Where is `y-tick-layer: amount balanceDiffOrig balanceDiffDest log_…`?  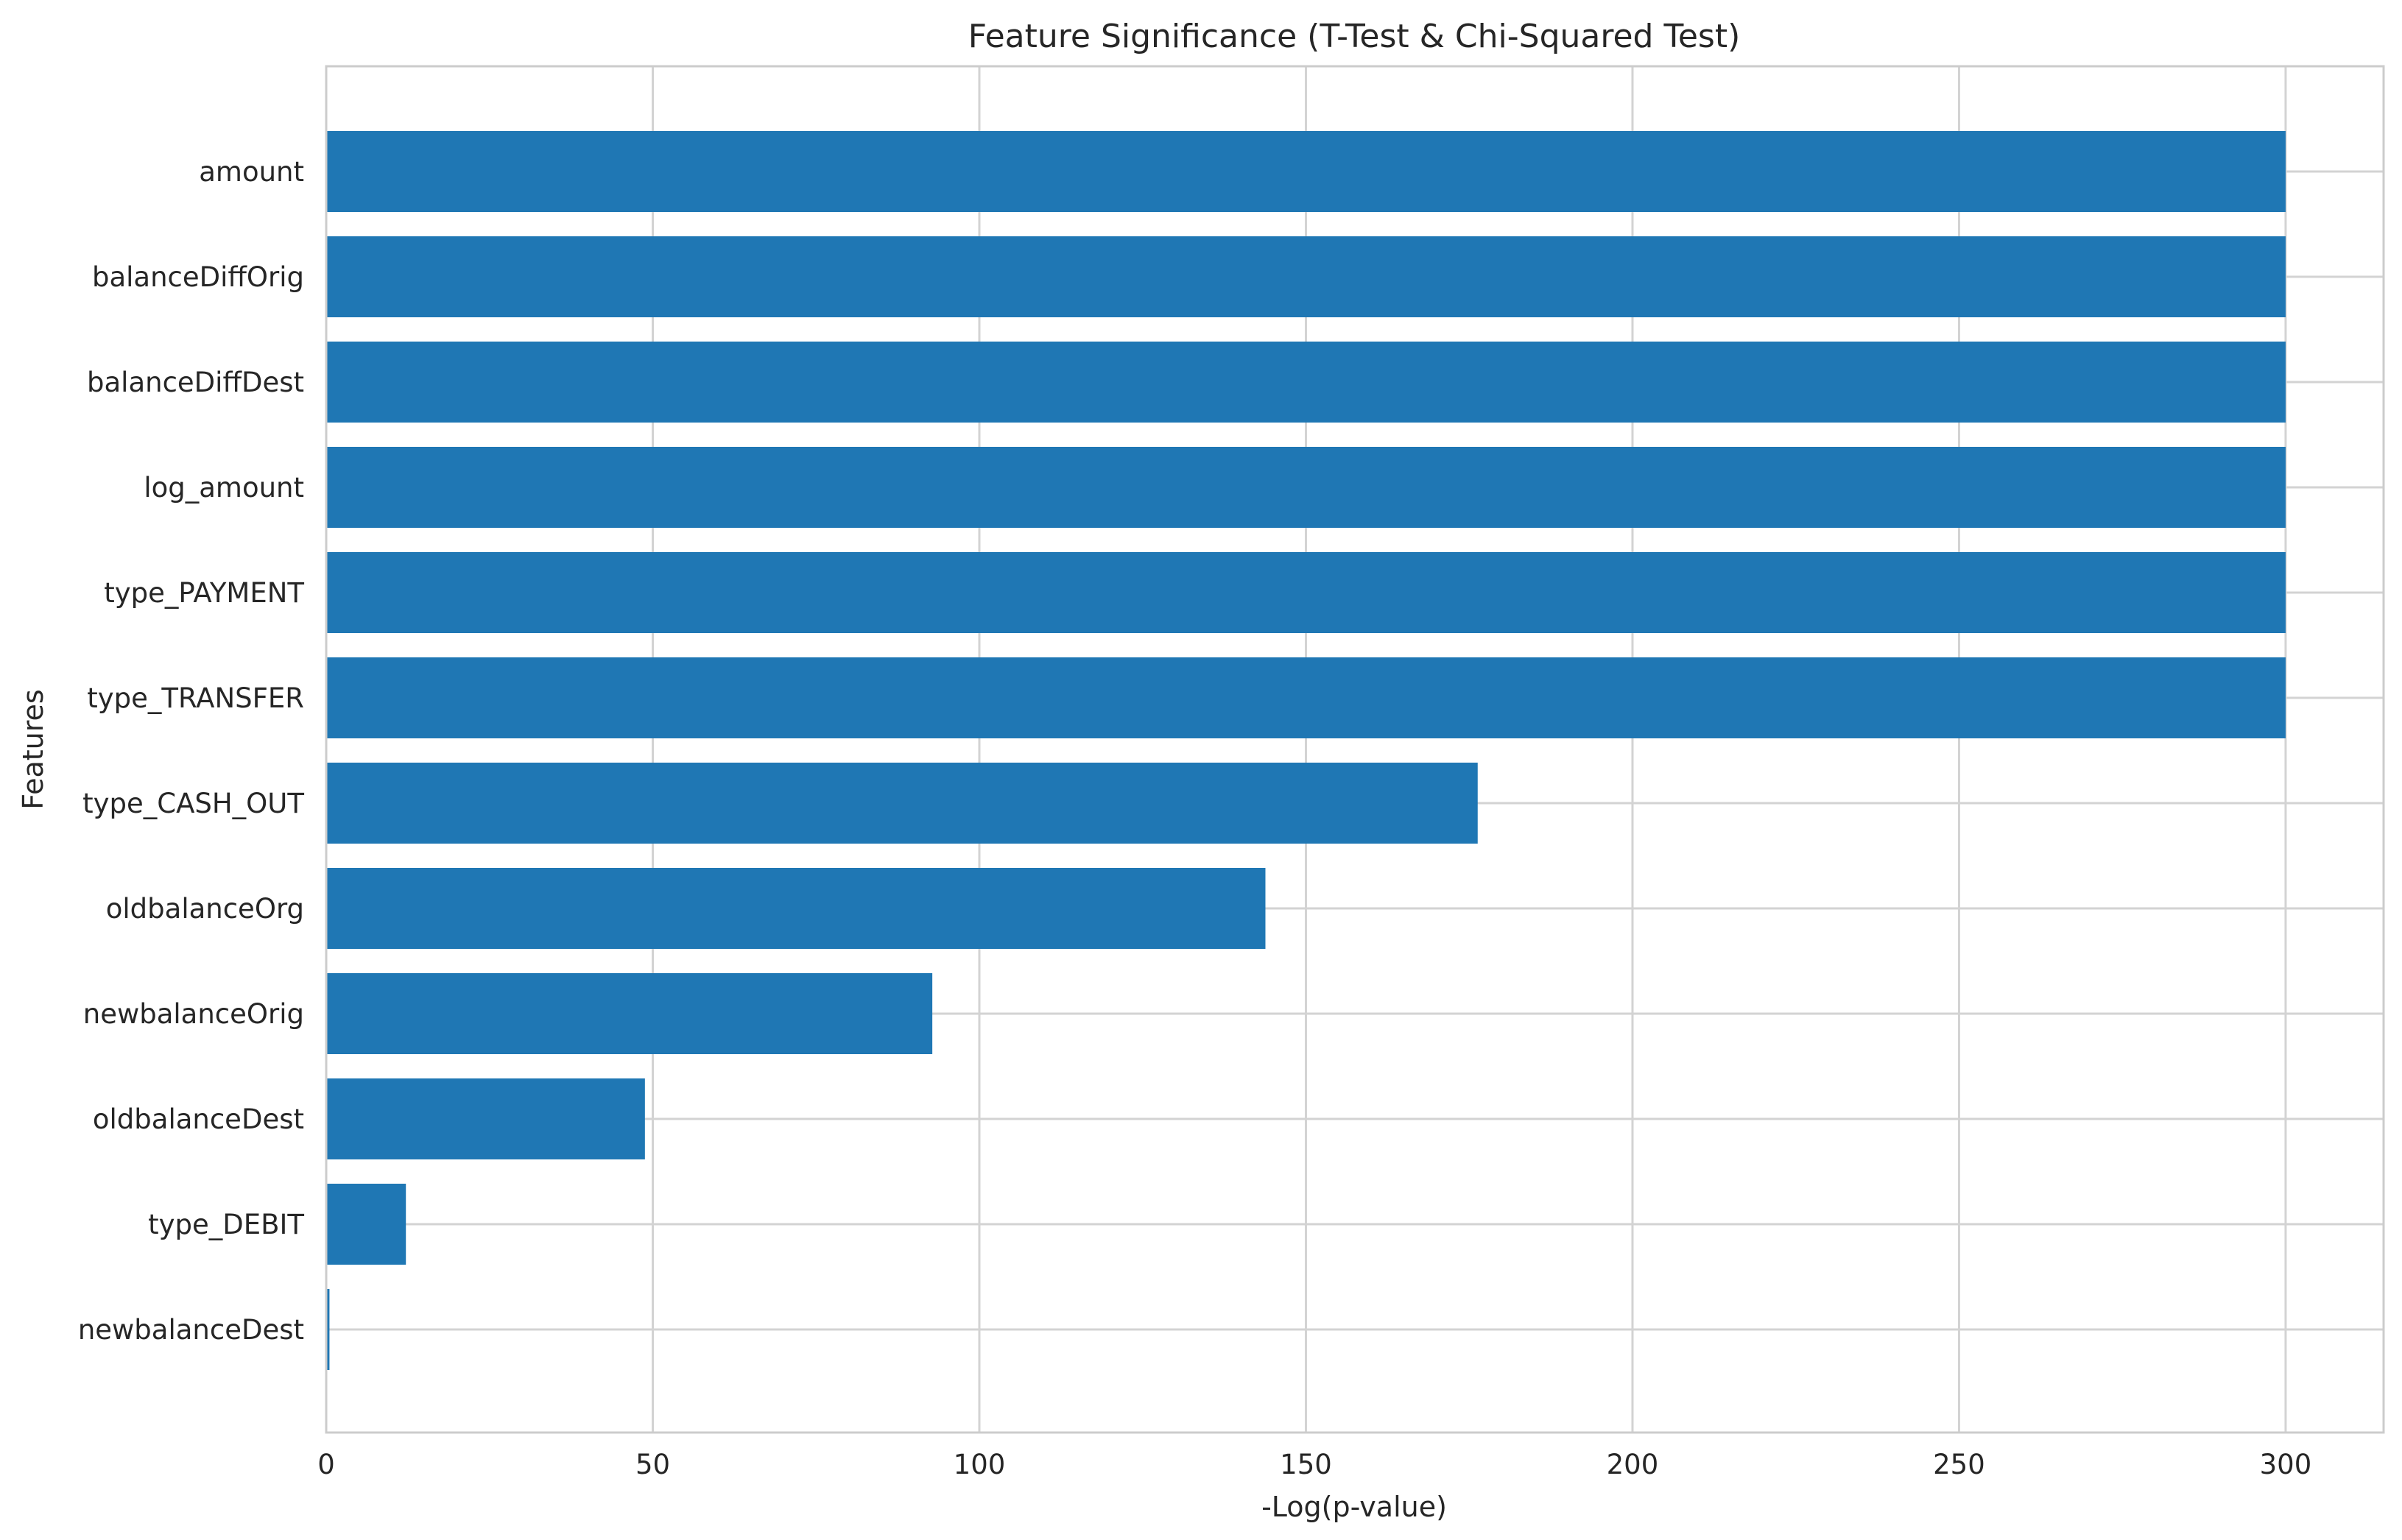
y-tick-layer: amount balanceDiffOrig balanceDiffDest log_… is located at coordinates (191, 751).